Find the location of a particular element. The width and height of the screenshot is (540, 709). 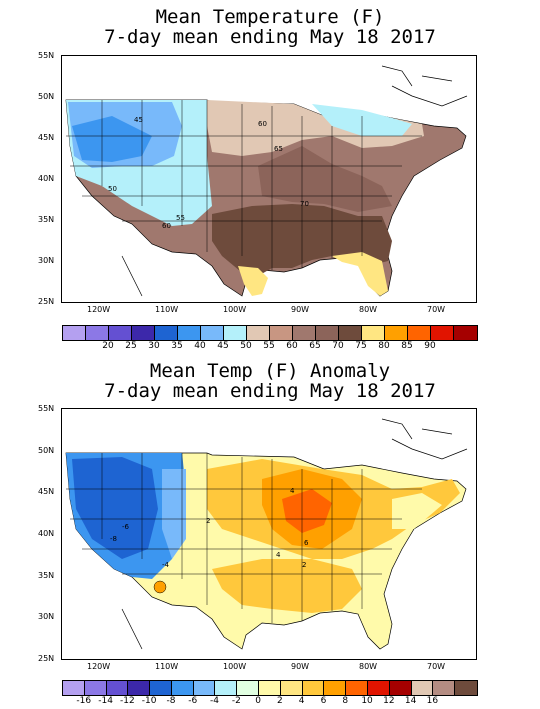

contour-label: 65 is located at coordinates (278, 149).